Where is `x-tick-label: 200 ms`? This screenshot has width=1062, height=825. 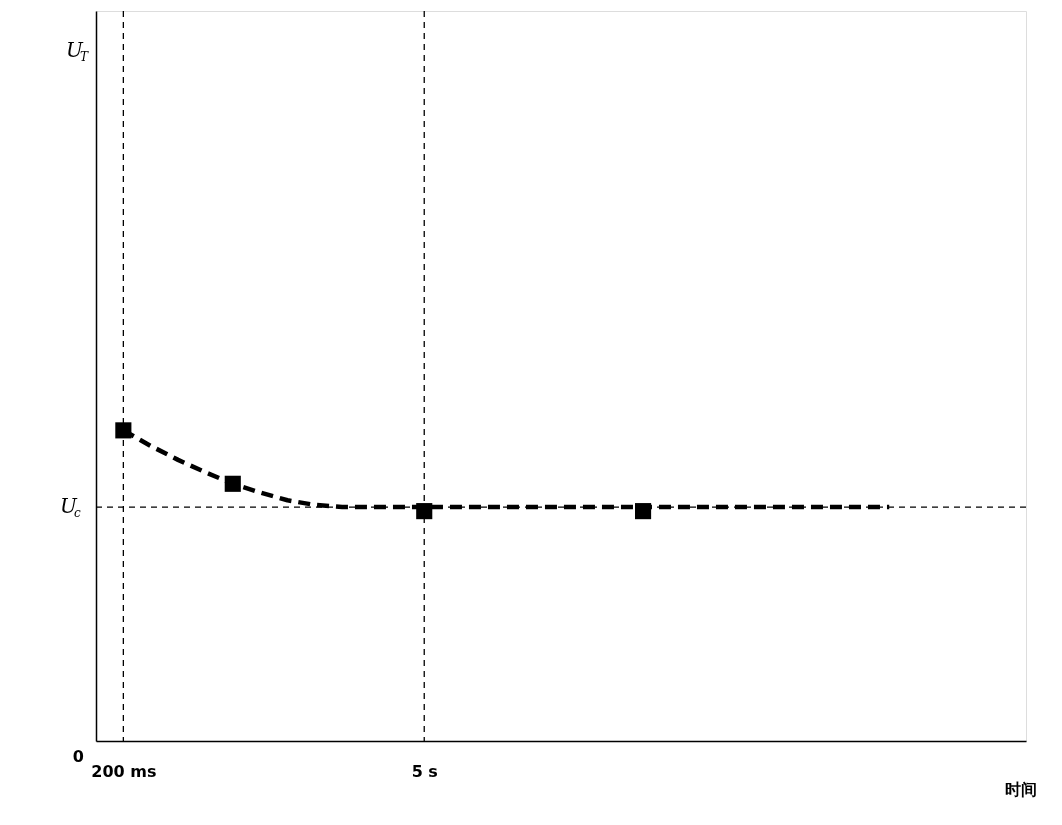
x-tick-label: 200 ms is located at coordinates (124, 771).